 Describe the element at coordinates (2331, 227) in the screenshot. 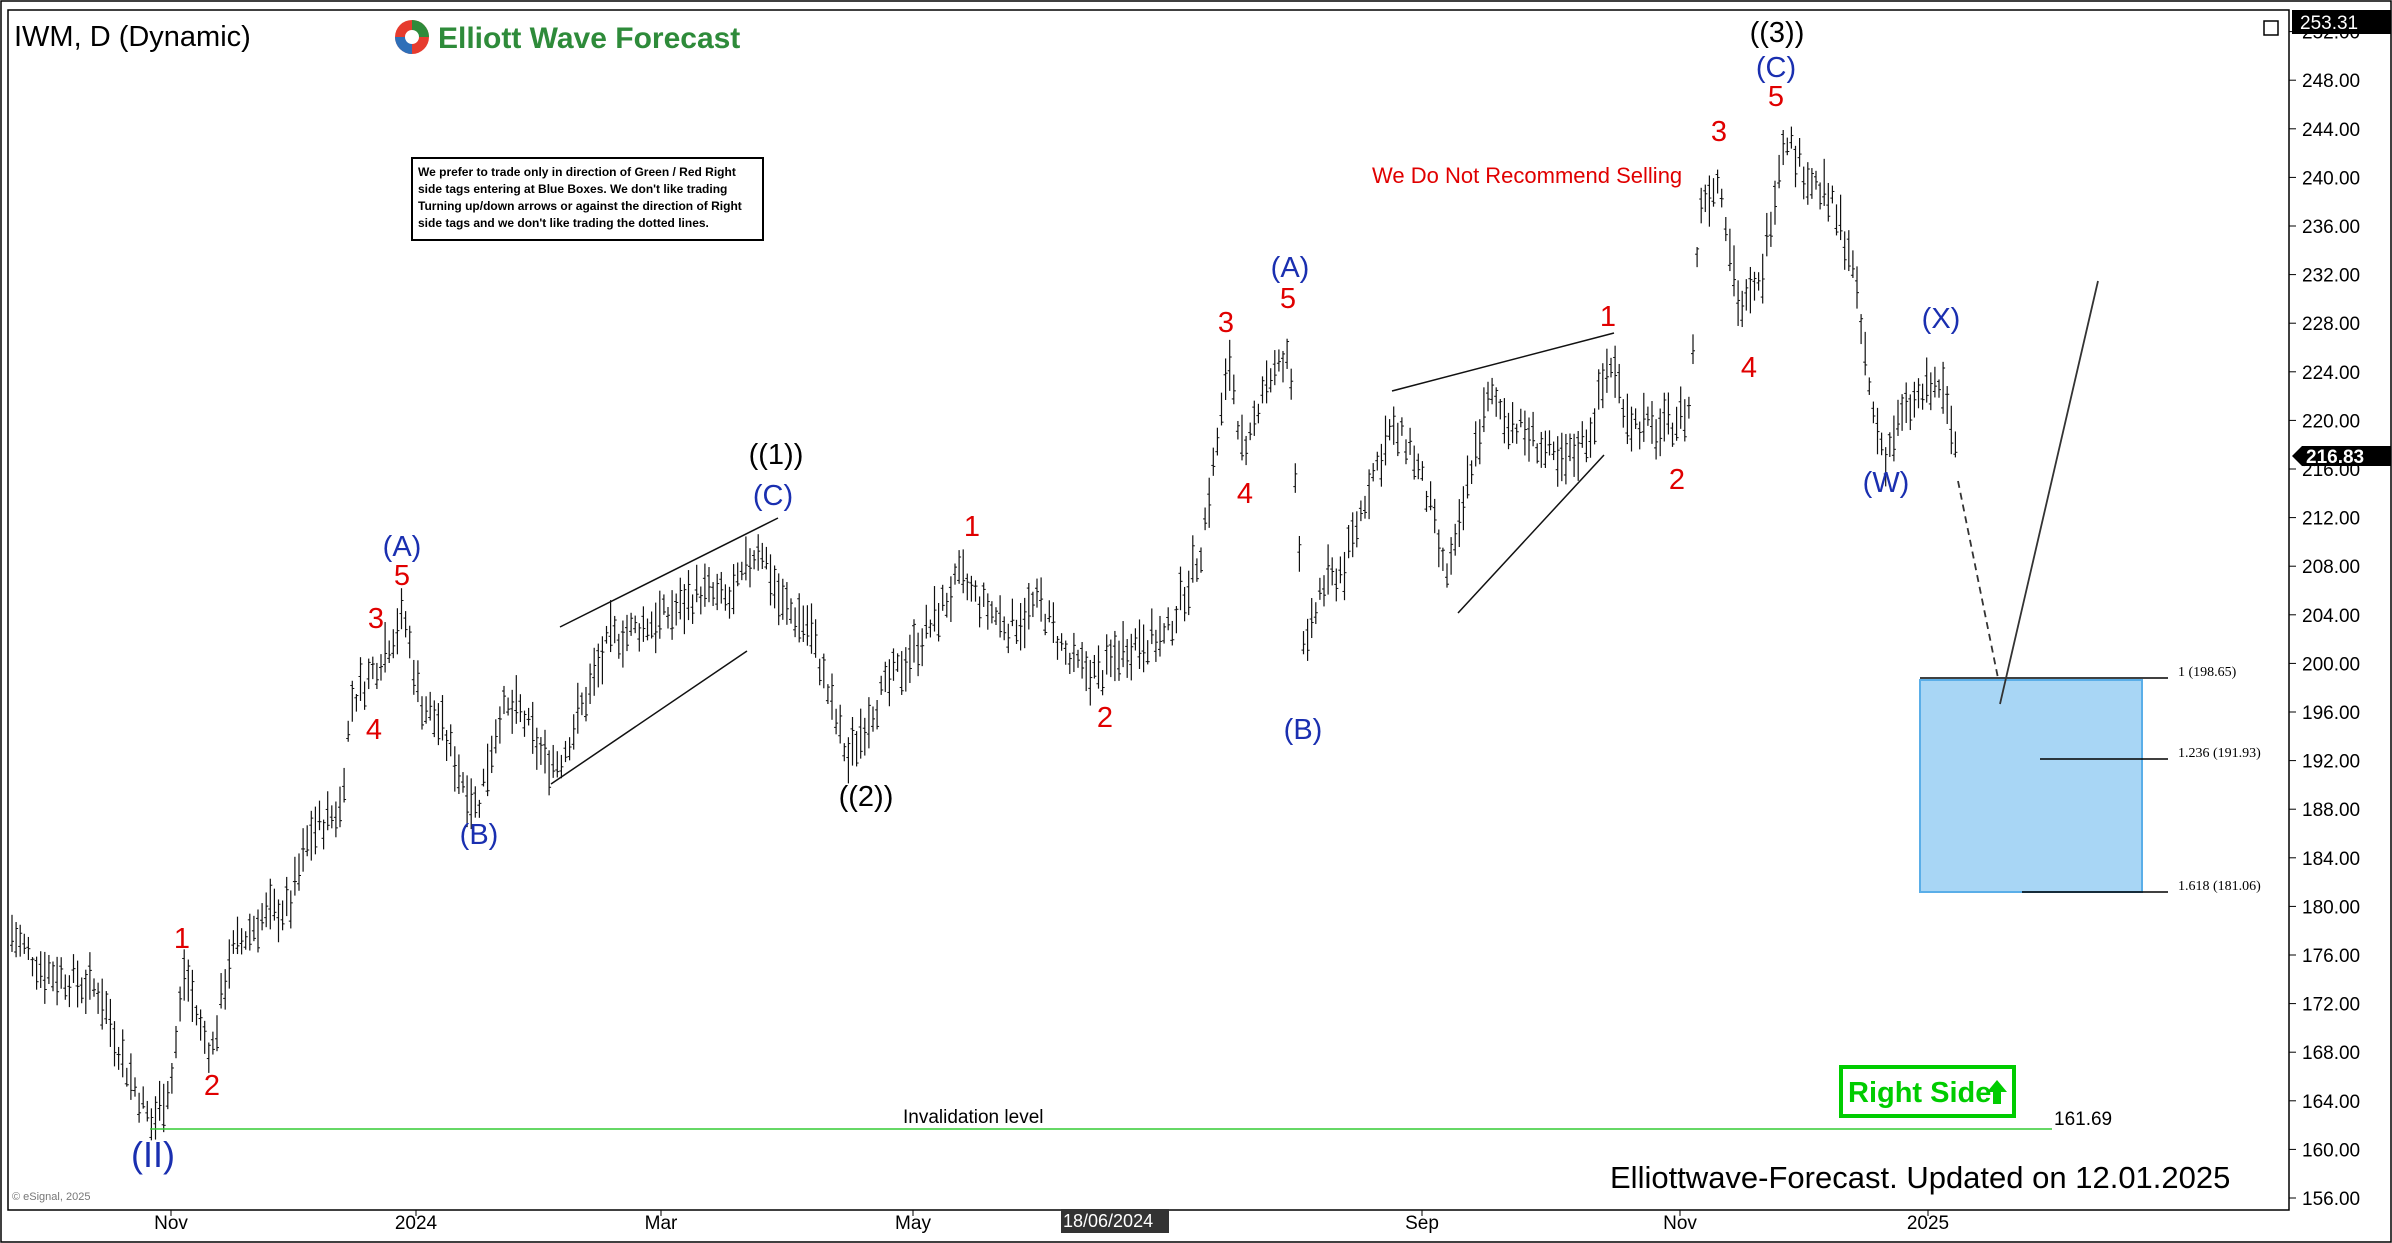

I see `price-tick-label: 236.00` at that location.